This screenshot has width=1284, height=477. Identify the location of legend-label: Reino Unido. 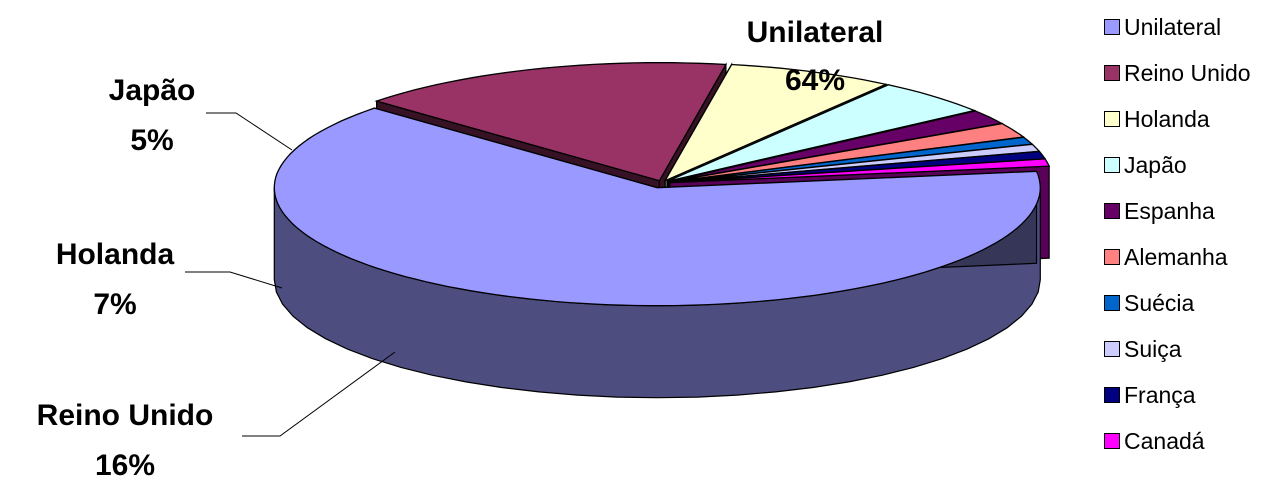
(1187, 72).